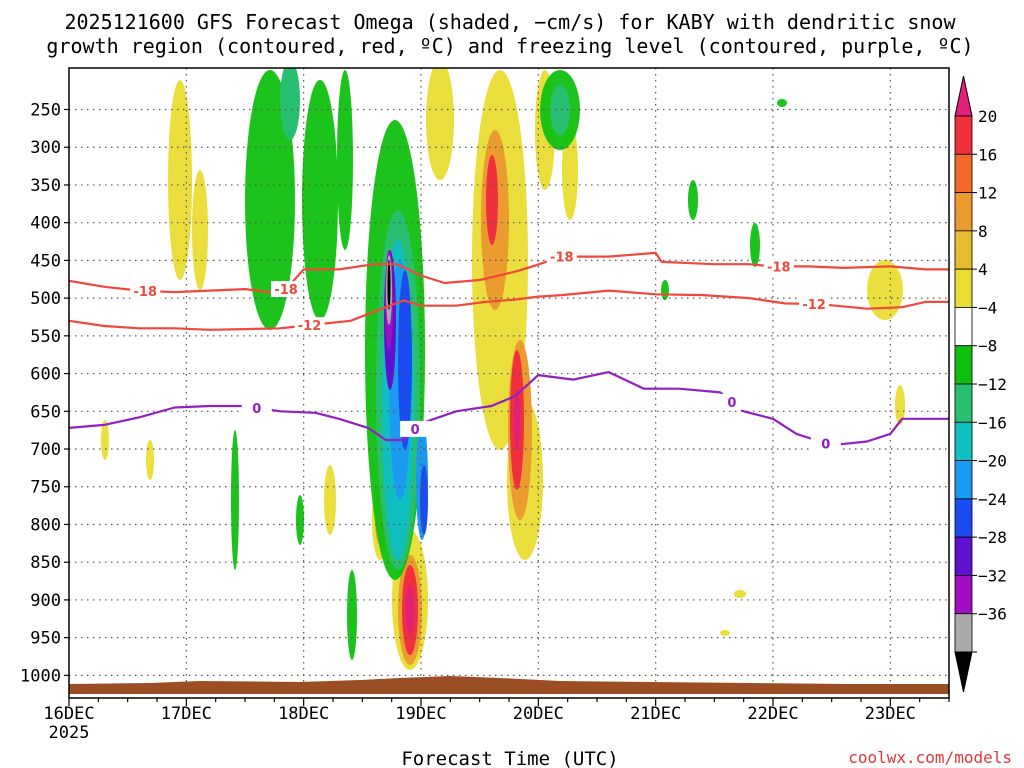 Image resolution: width=1024 pixels, height=768 pixels. I want to click on y-tick-label: 400, so click(45, 224).